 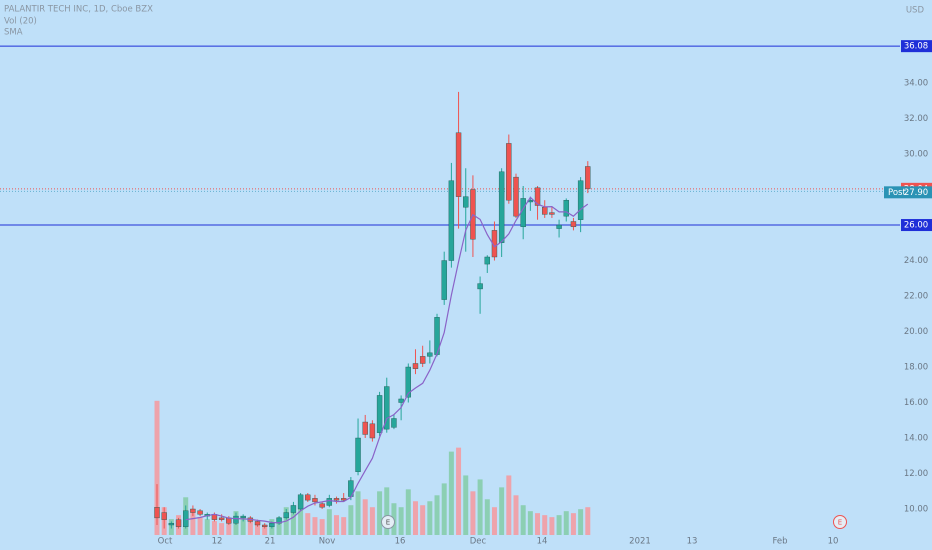 I want to click on y-tick-label: 10.00, so click(x=916, y=510).